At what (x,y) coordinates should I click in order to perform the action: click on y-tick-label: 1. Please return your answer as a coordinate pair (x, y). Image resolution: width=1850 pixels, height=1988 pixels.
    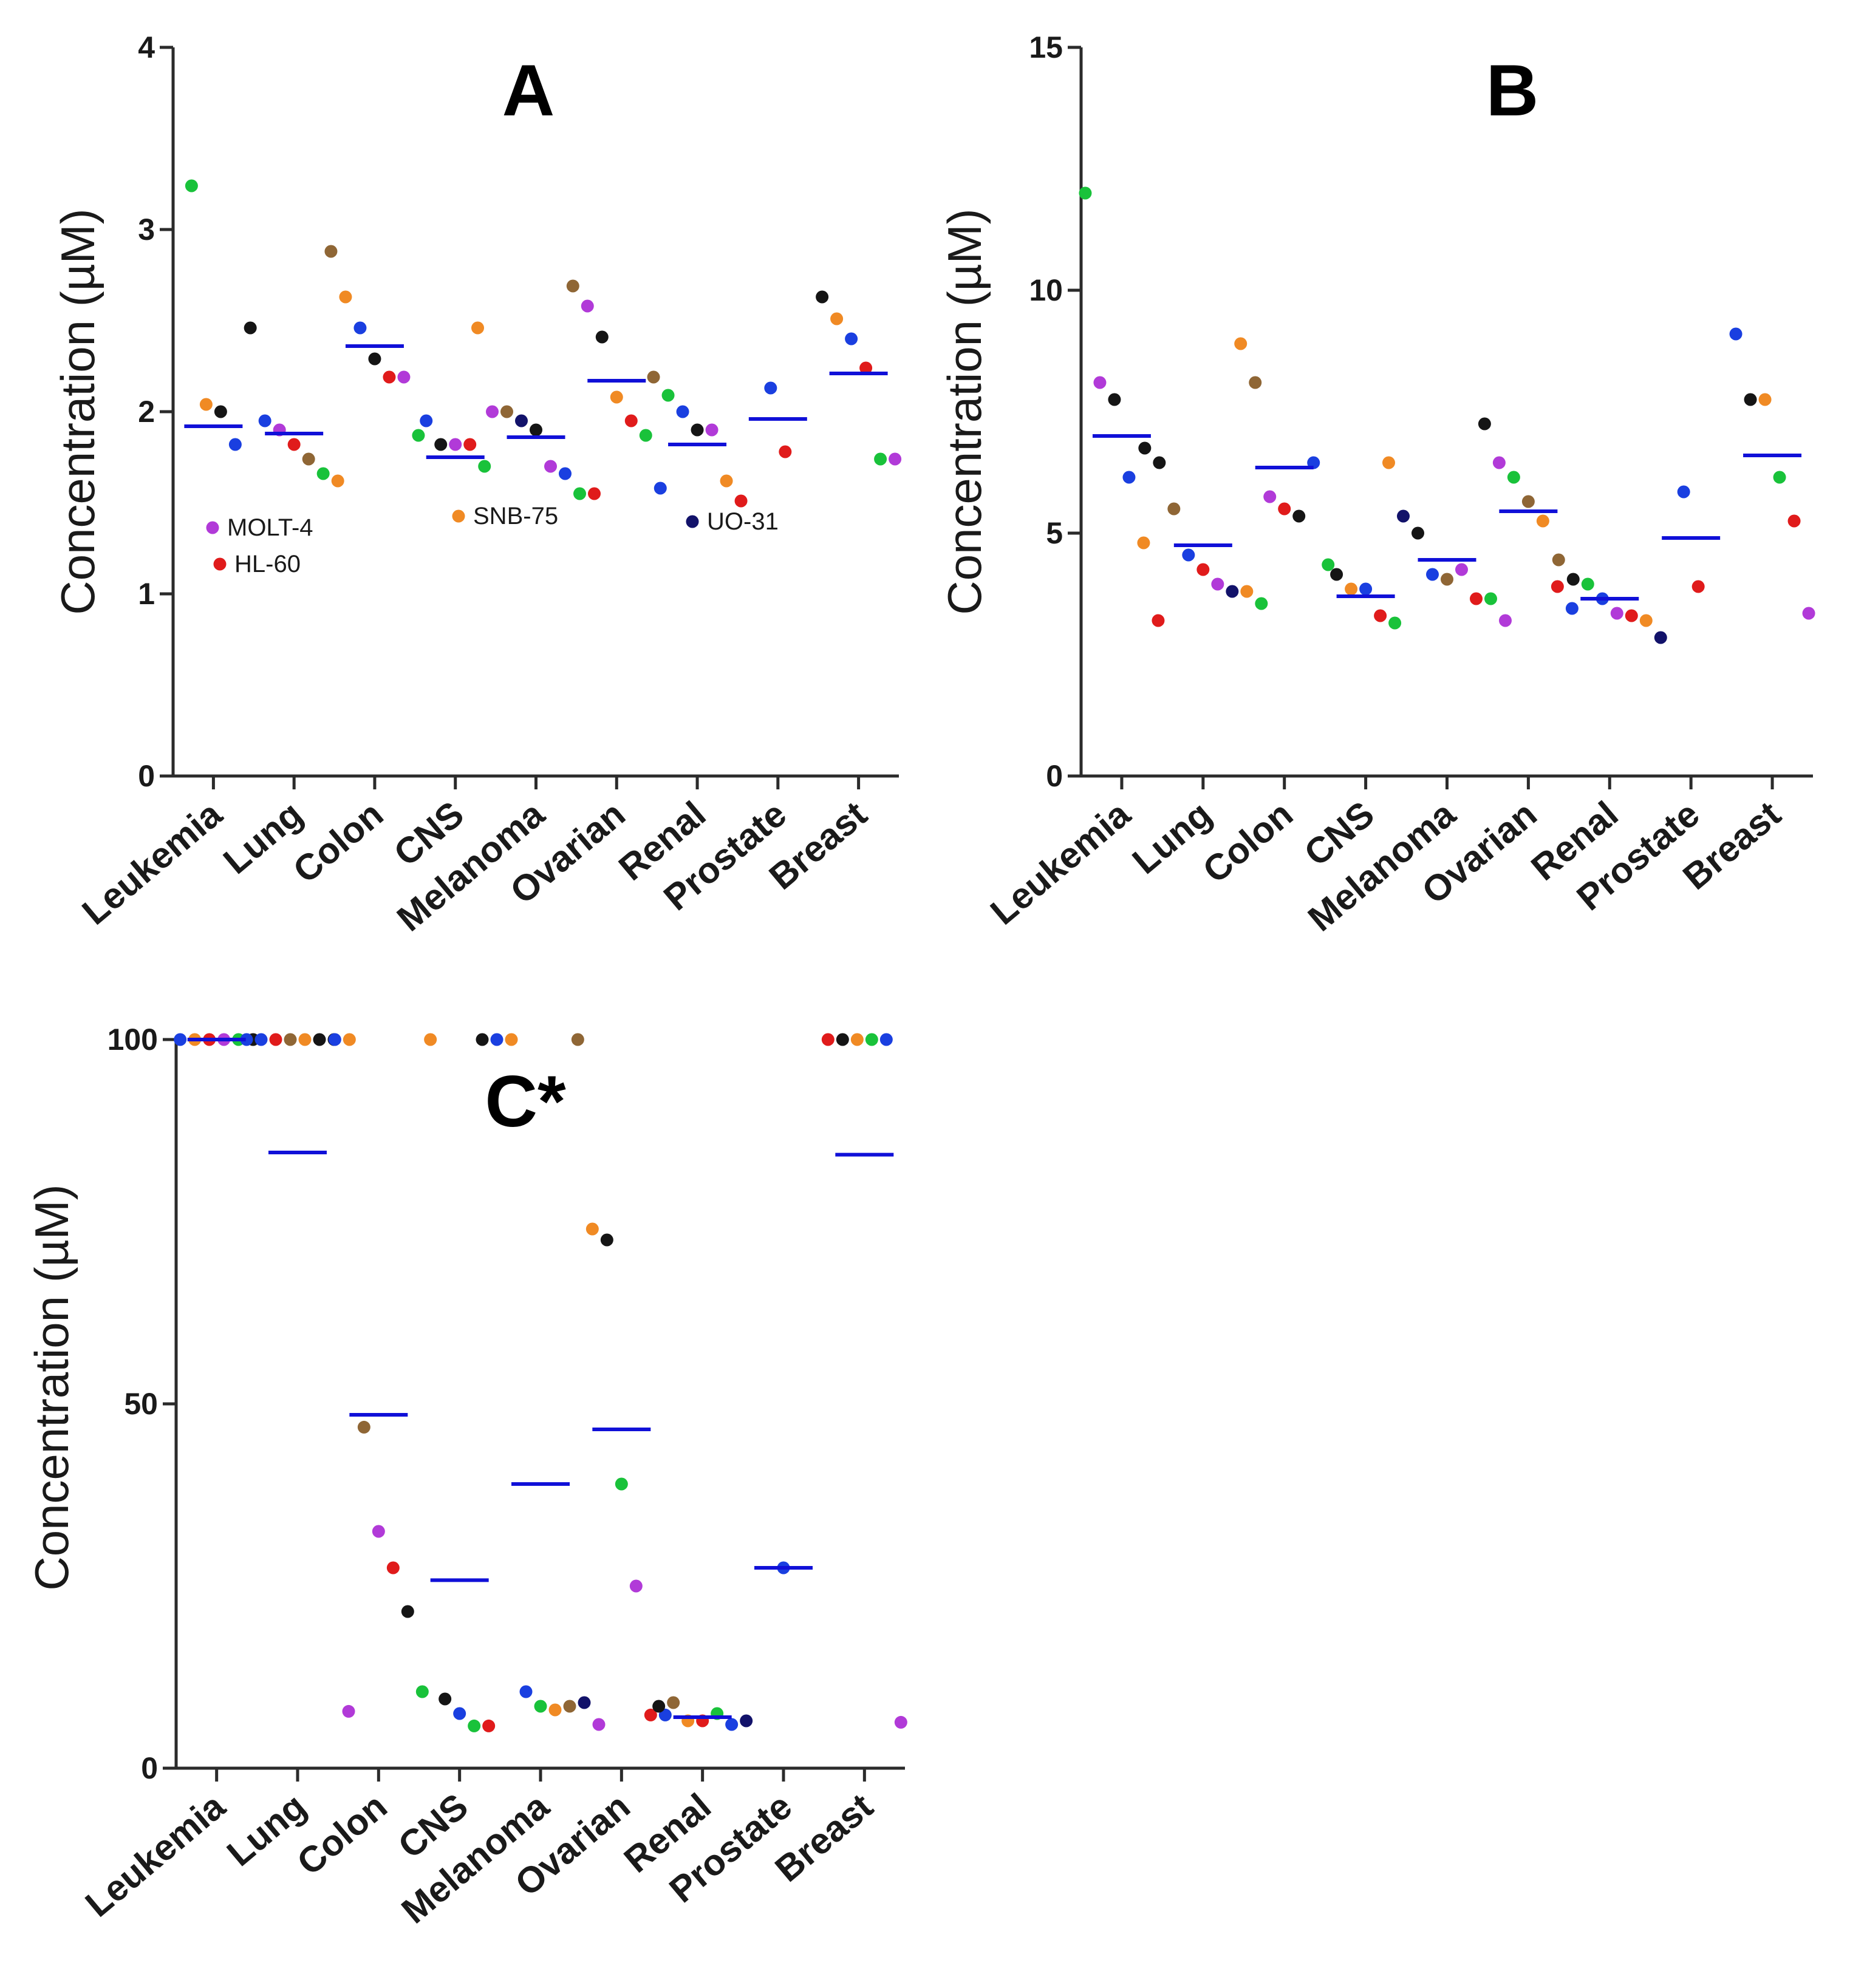
    Looking at the image, I should click on (147, 594).